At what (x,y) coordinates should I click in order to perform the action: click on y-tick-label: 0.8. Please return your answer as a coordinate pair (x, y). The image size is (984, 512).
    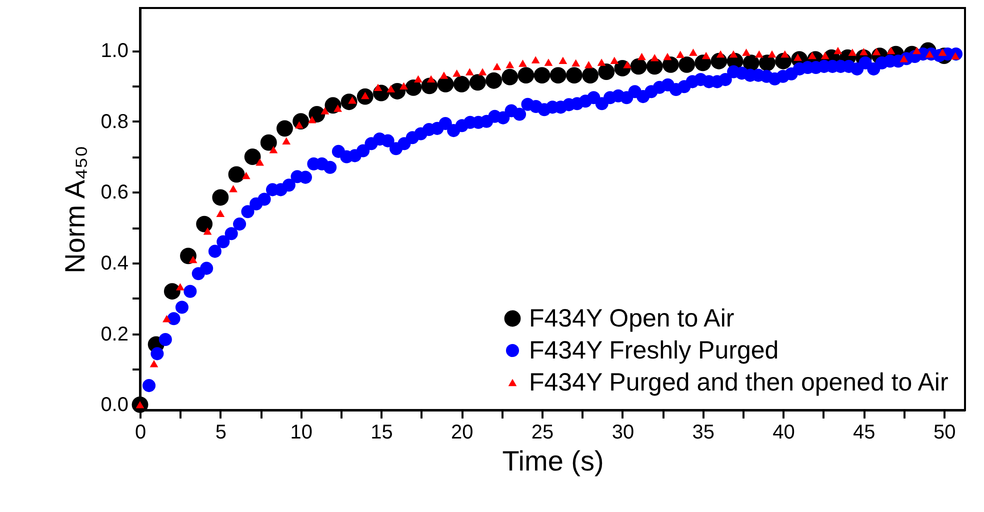
    Looking at the image, I should click on (114, 121).